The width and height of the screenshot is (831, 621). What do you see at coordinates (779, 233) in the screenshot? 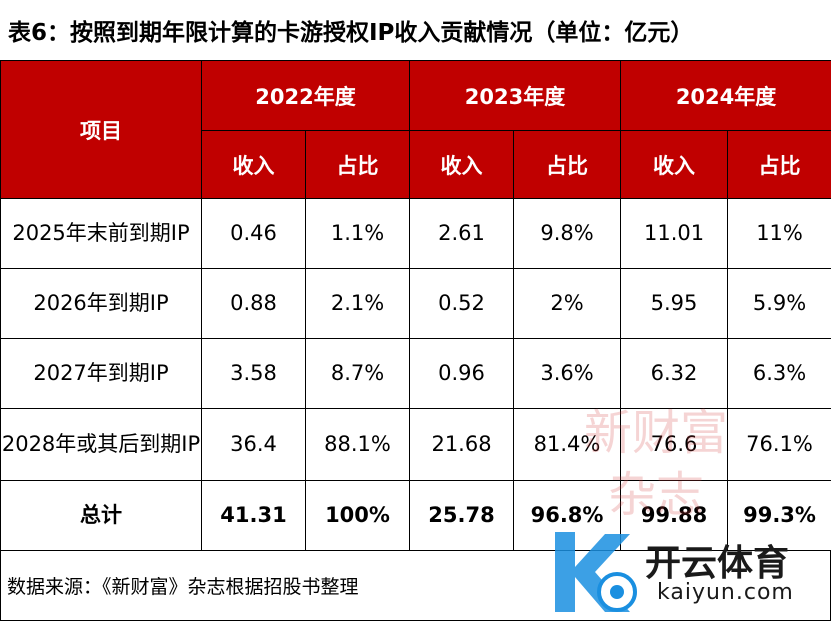
I see `cell: 11%` at bounding box center [779, 233].